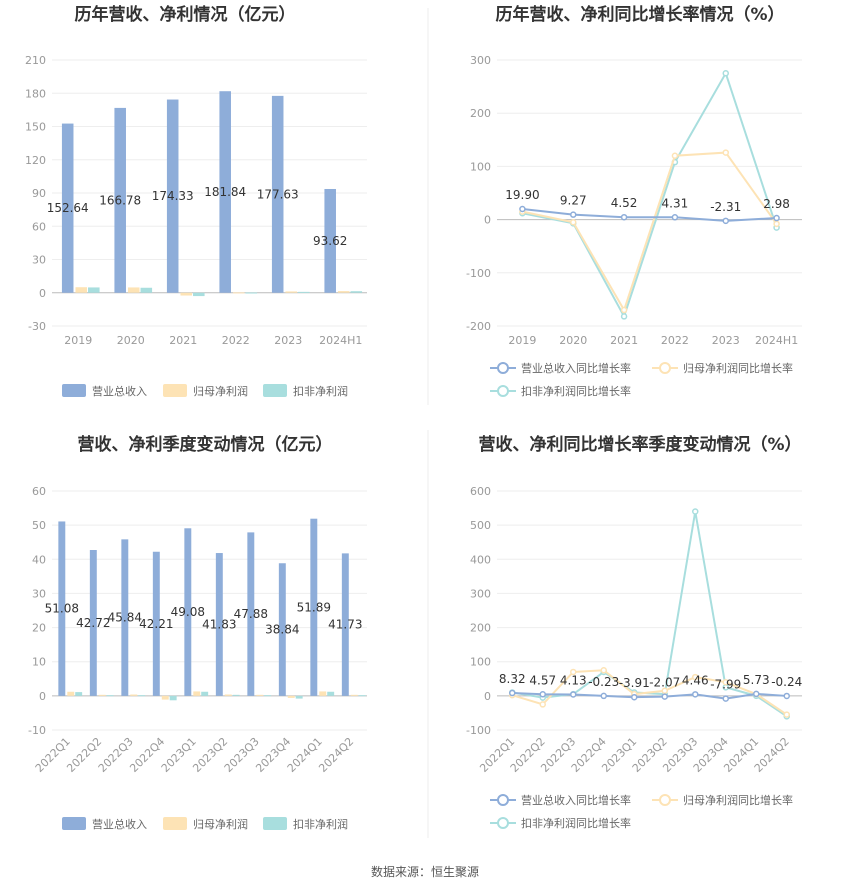 The height and width of the screenshot is (891, 850). What do you see at coordinates (183, 340) in the screenshot?
I see `chart1-x-tick: 2021` at bounding box center [183, 340].